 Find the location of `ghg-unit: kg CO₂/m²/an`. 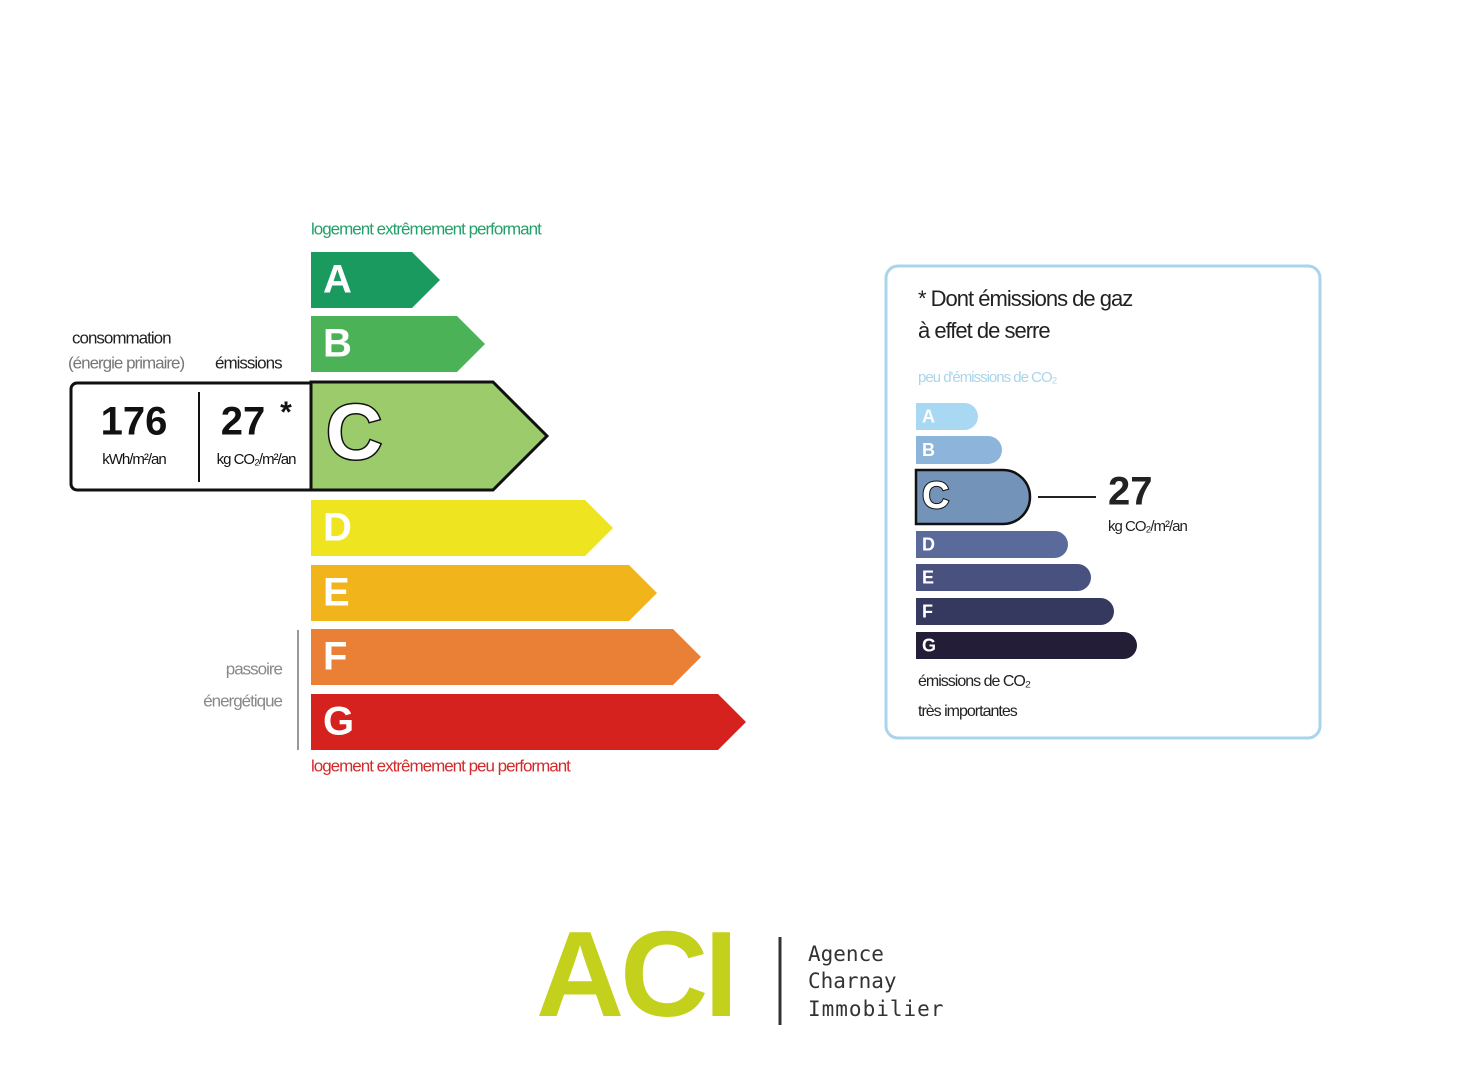

ghg-unit: kg CO₂/m²/an is located at coordinates (1148, 526).